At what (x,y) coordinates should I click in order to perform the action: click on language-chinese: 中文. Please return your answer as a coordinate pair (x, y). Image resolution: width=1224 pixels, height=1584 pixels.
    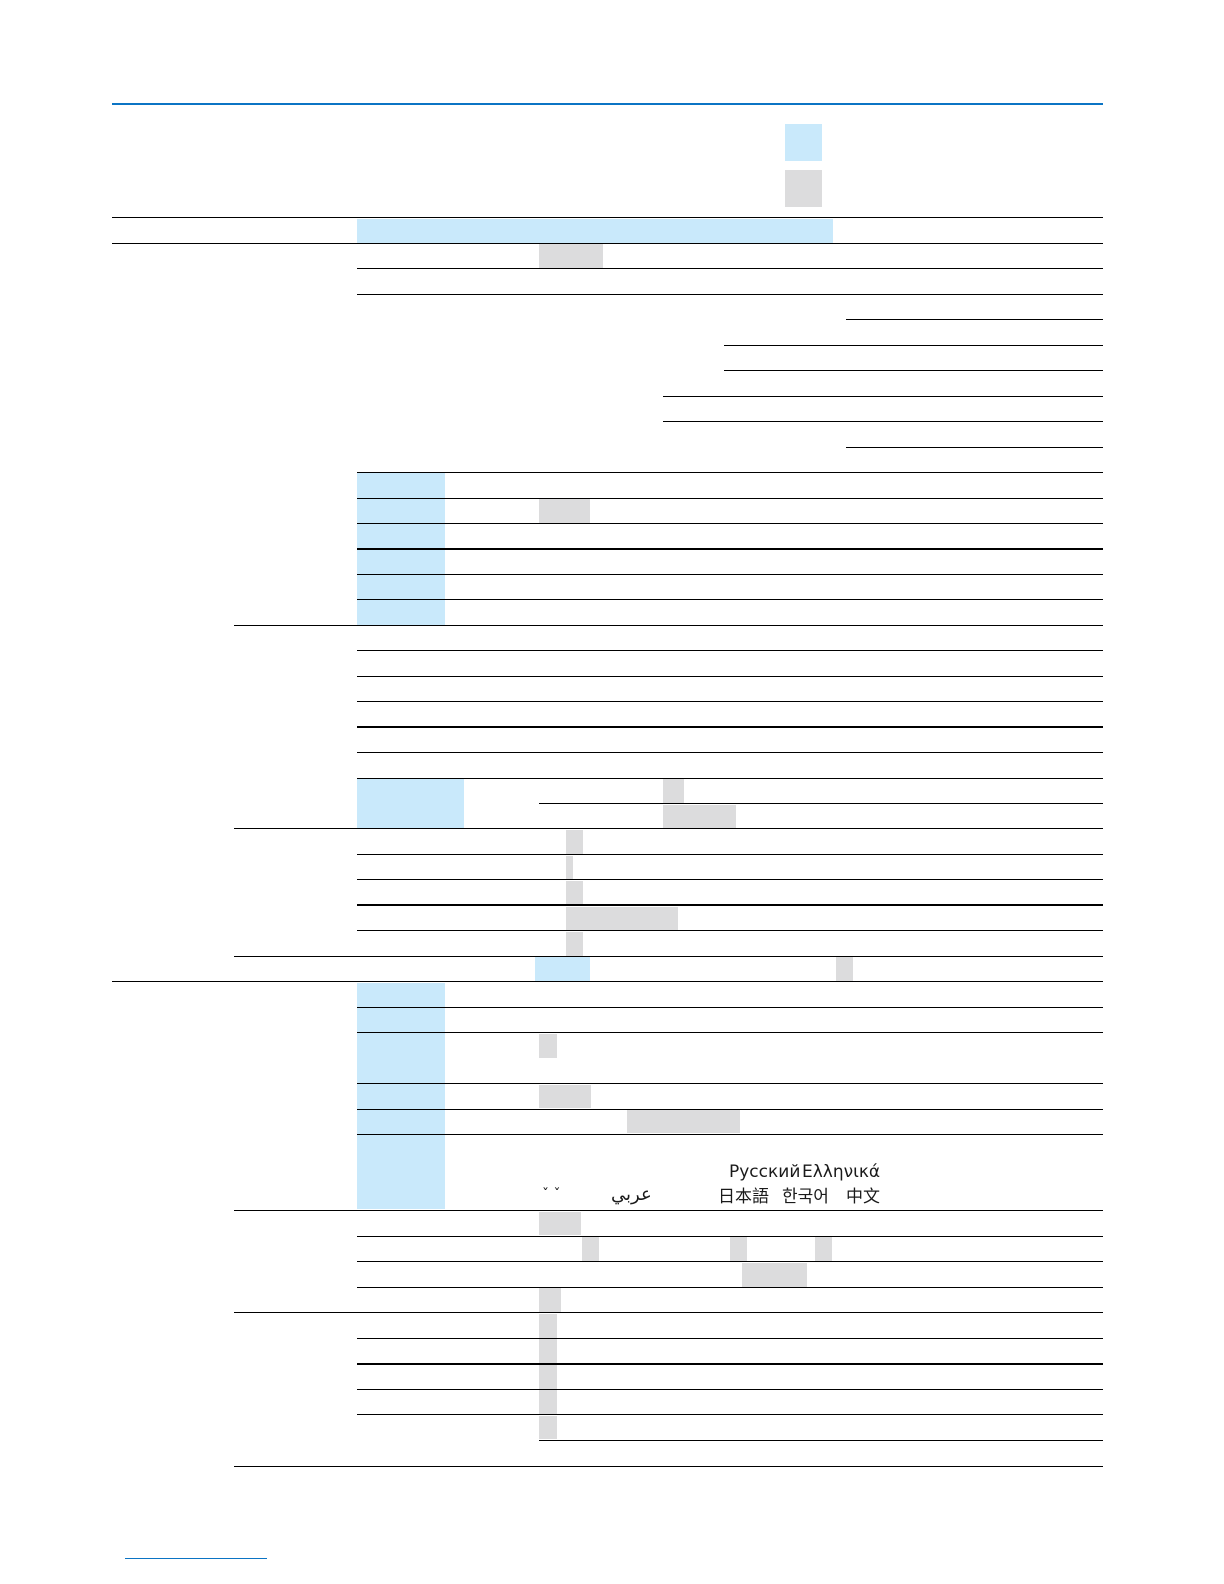
    Looking at the image, I should click on (863, 1197).